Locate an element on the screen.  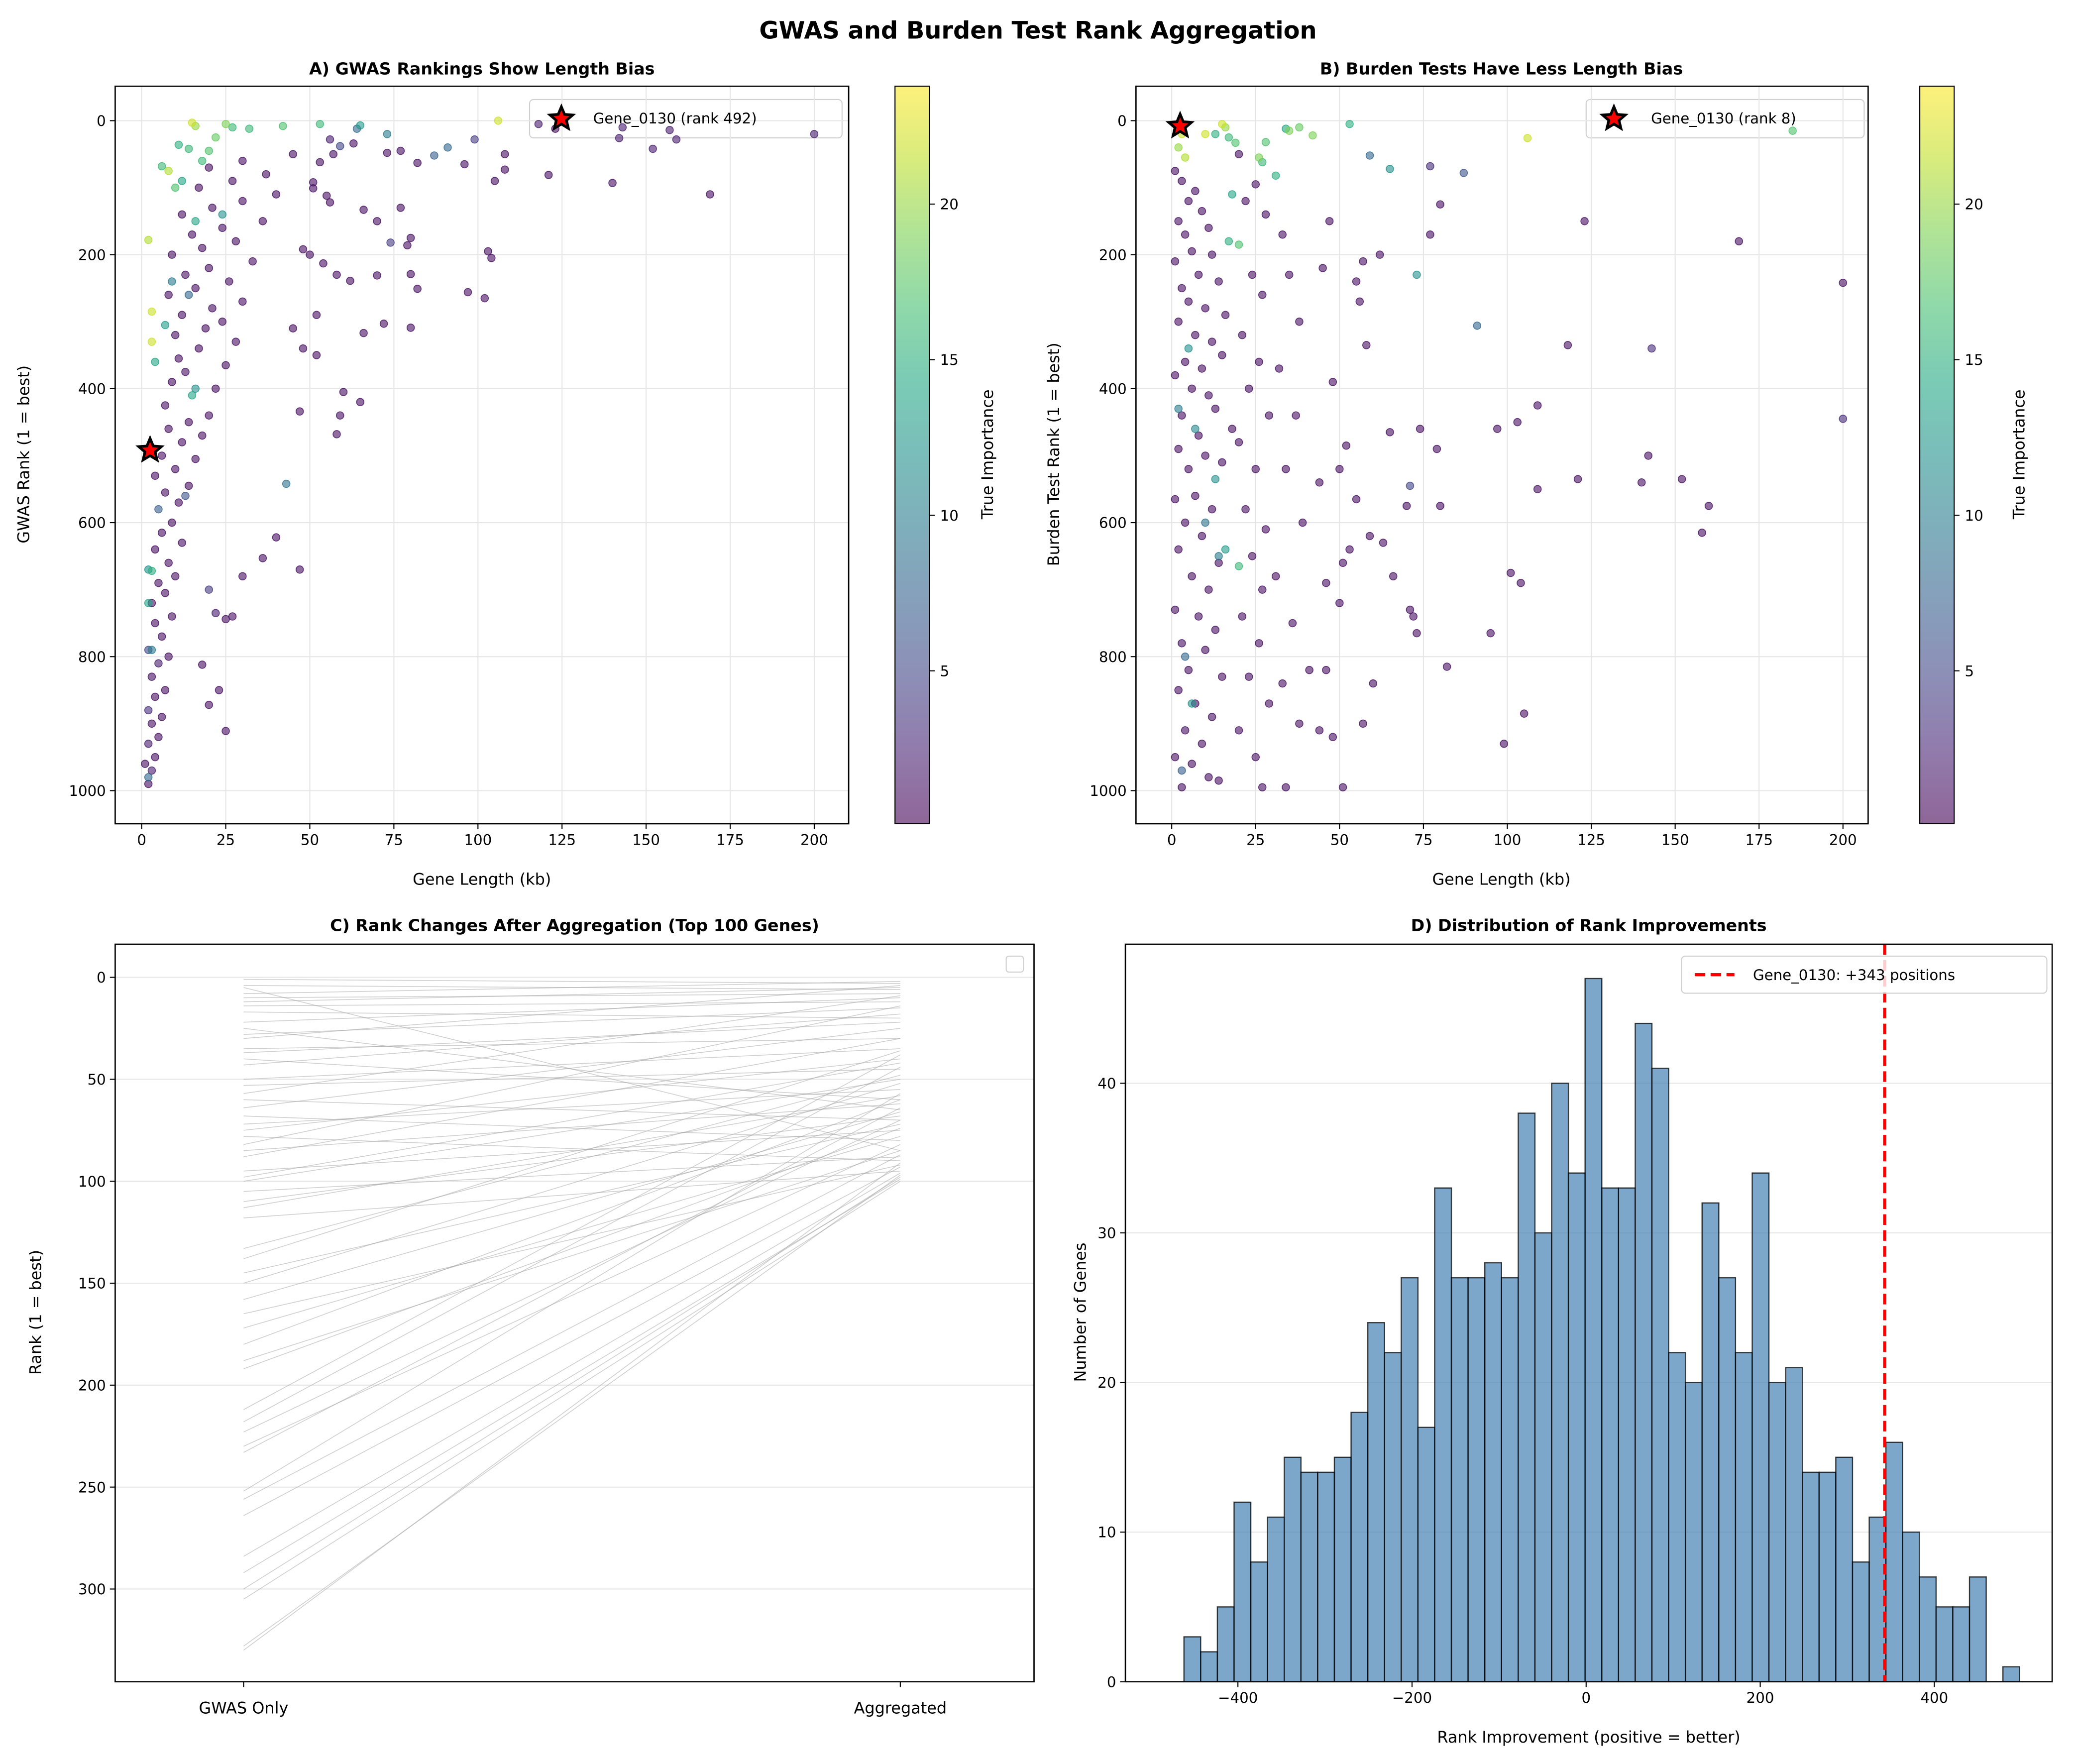
panel-c-ytick-label: 200 is located at coordinates (92, 1385).